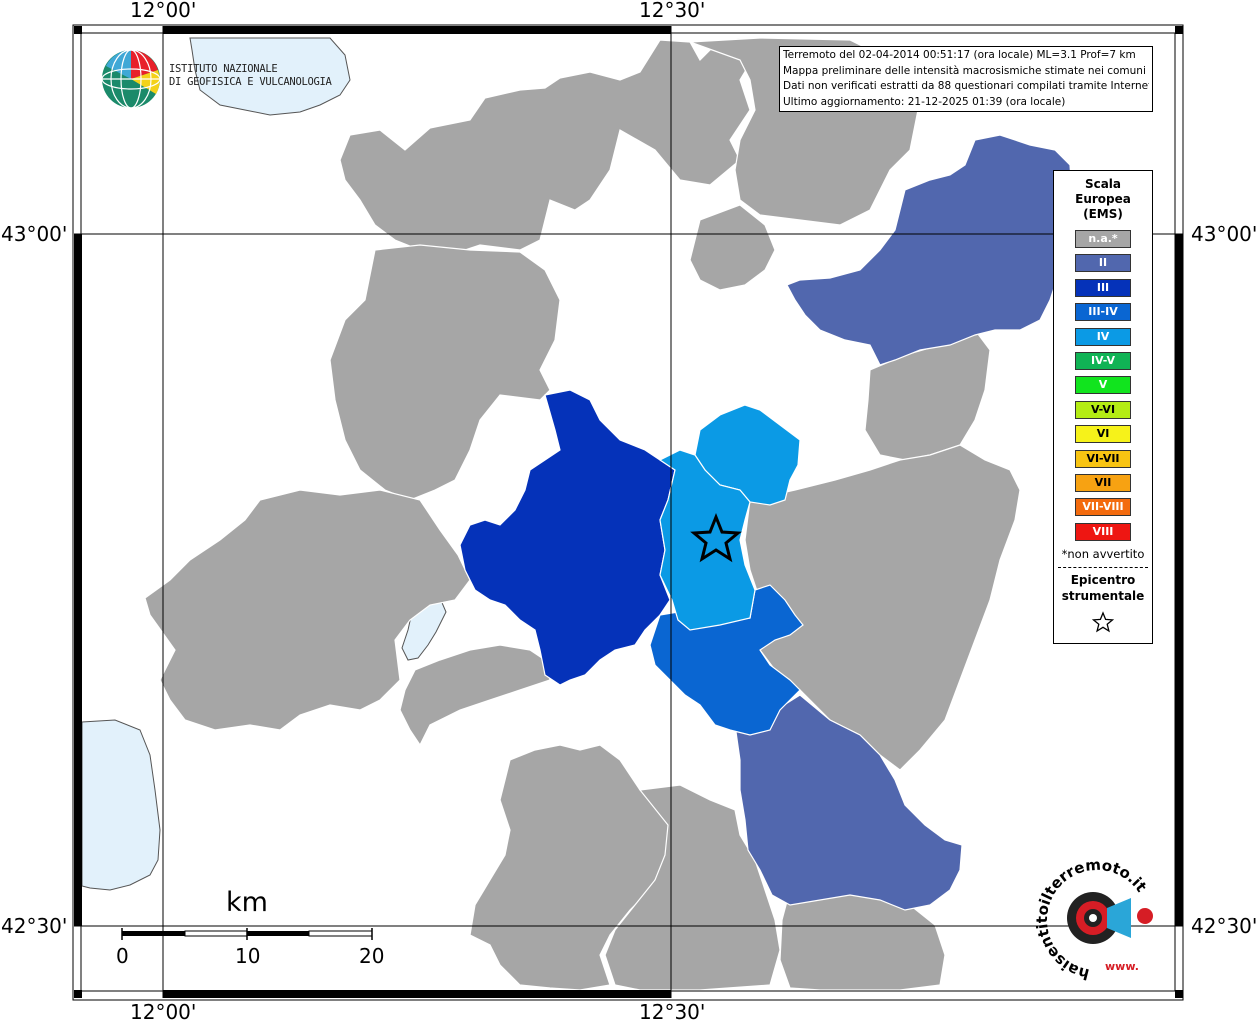  I want to click on legend-item-iii-iv: III-IV, so click(1103, 312).